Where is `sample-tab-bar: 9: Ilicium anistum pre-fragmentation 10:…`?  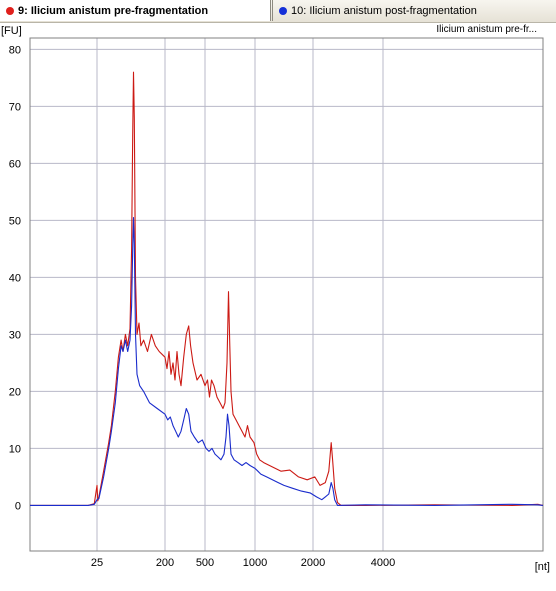 sample-tab-bar: 9: Ilicium anistum pre-fragmentation 10:… is located at coordinates (278, 11).